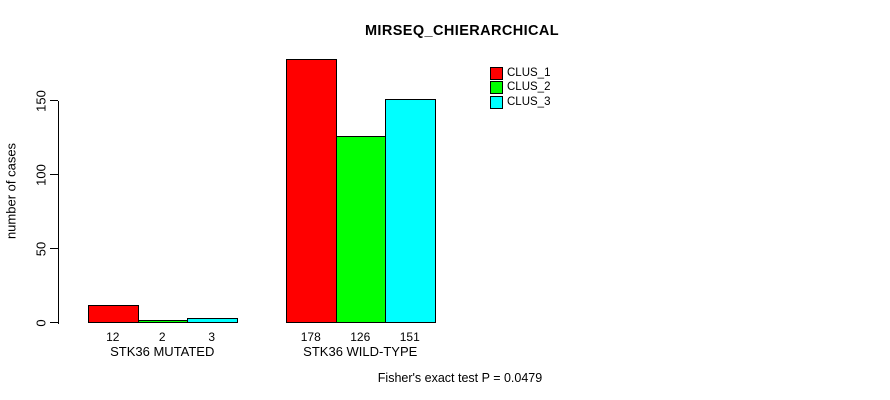 The image size is (890, 400). Describe the element at coordinates (58, 212) in the screenshot. I see `y-axis-line` at that location.